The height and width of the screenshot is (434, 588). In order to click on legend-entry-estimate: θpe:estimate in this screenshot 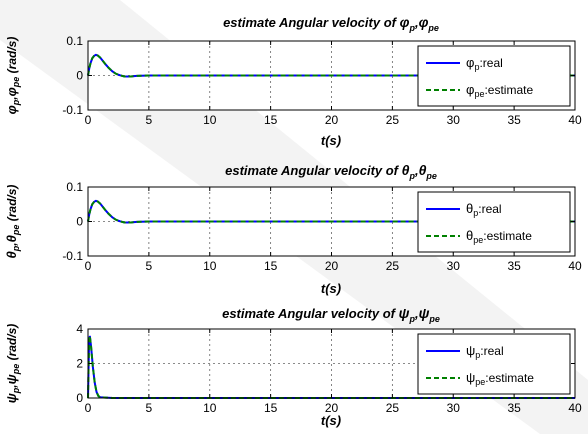, I will do `click(499, 236)`.